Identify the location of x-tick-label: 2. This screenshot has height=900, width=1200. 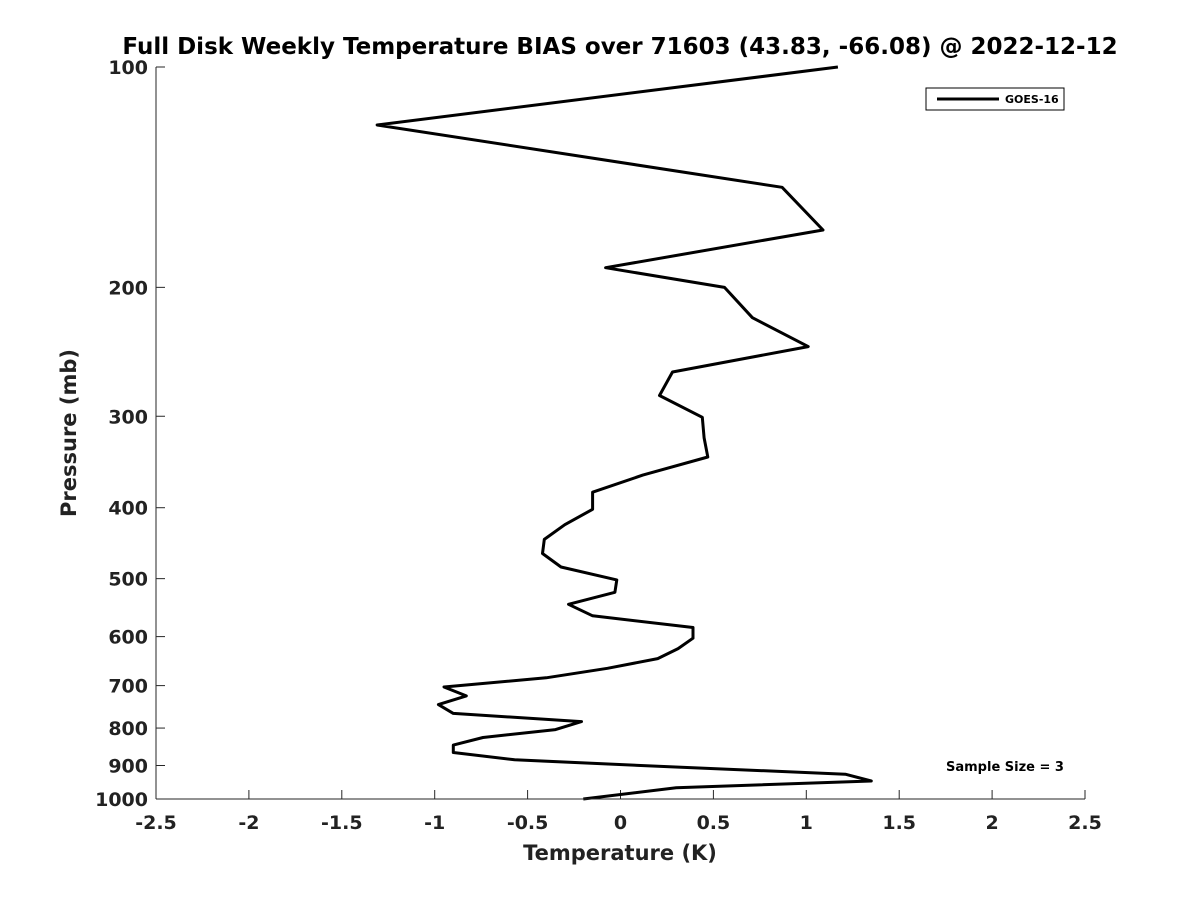
(991, 823).